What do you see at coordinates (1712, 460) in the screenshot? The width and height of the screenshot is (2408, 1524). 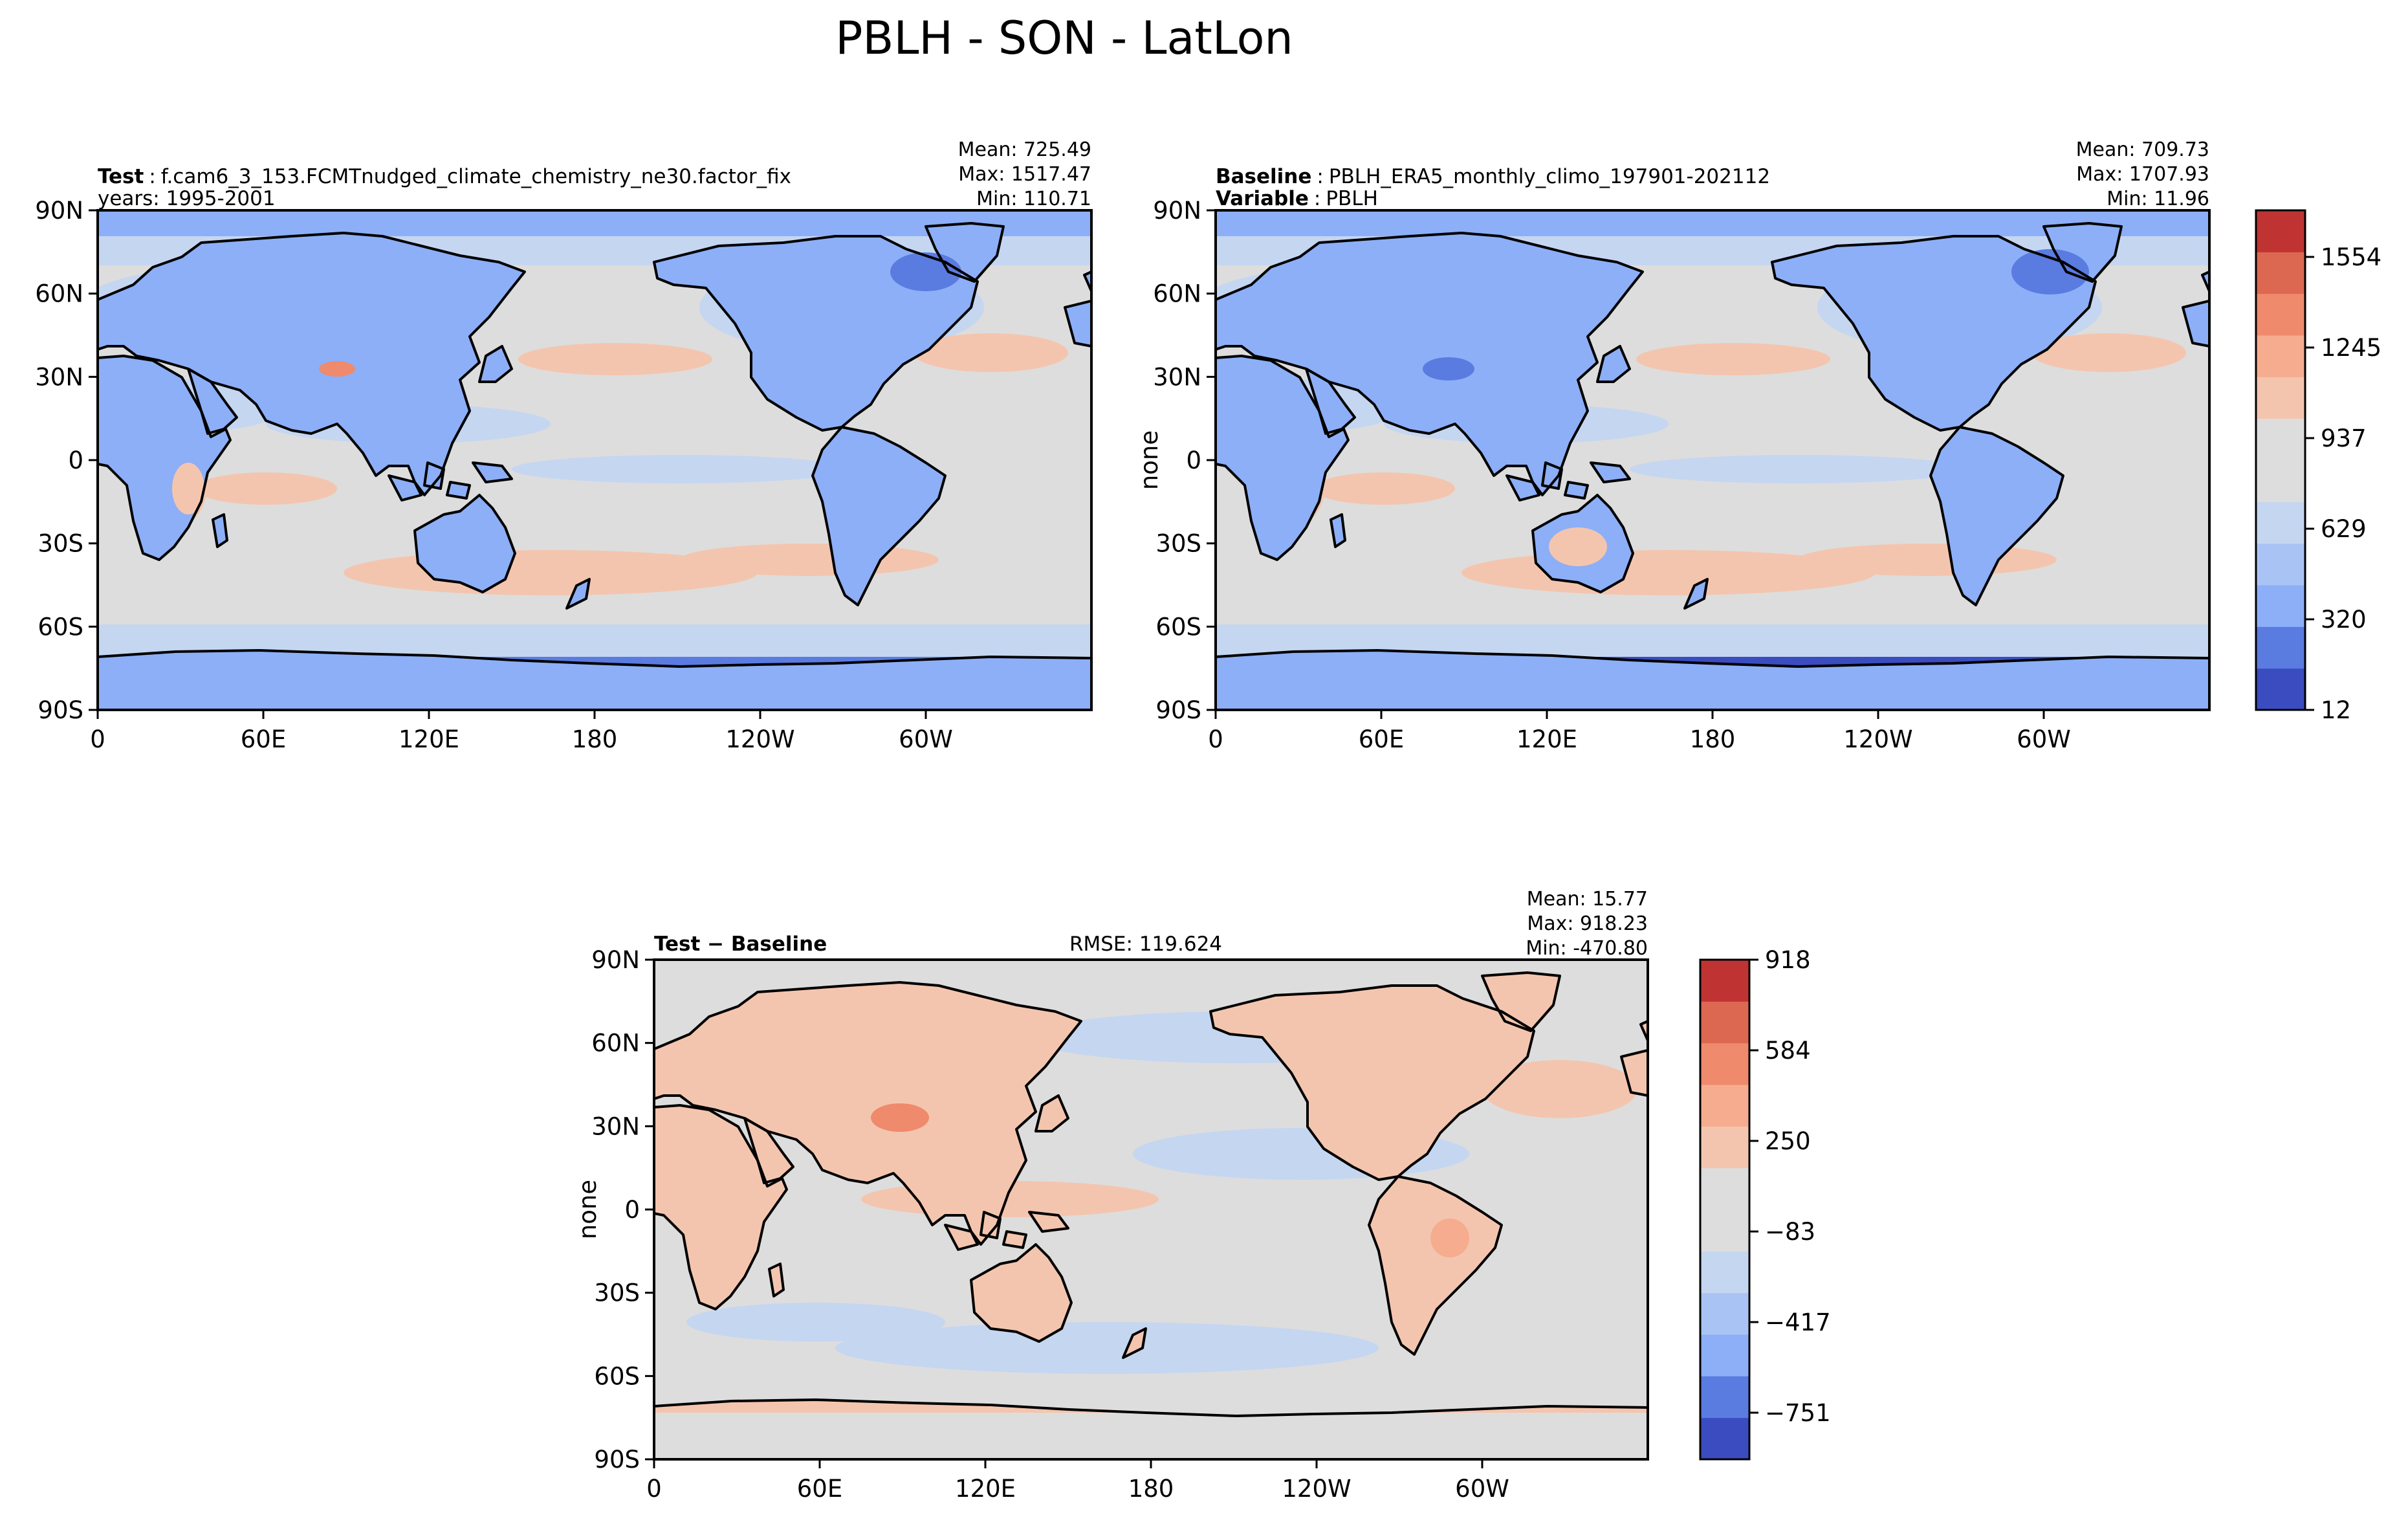 I see `baseline-panel` at bounding box center [1712, 460].